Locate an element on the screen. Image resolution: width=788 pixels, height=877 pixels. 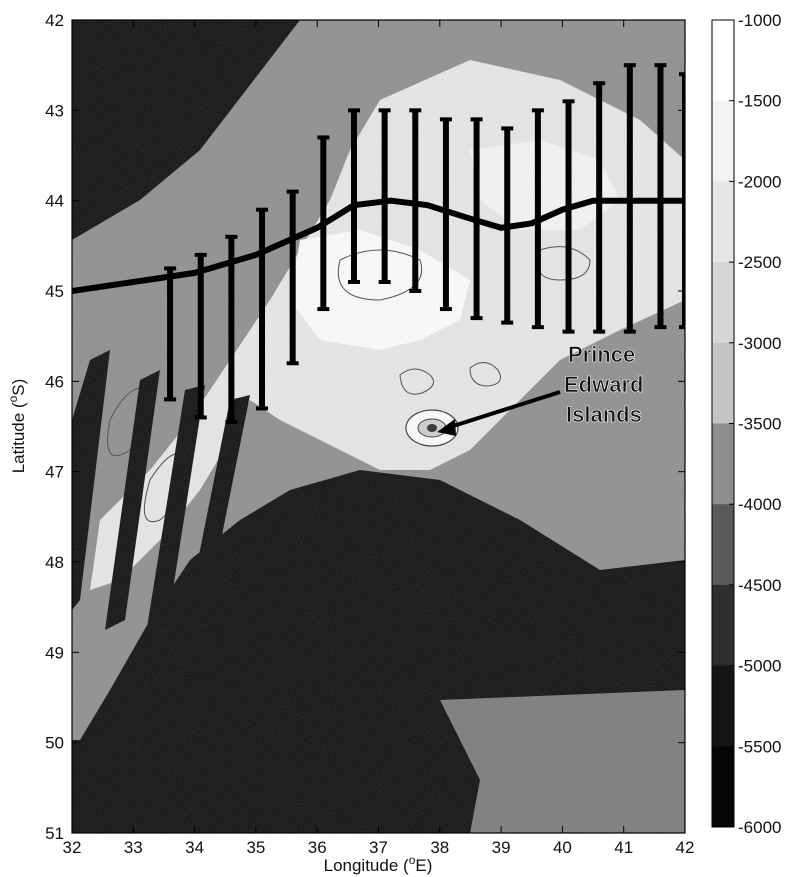
colorbar-tick-label: -3500 is located at coordinates (759, 424).